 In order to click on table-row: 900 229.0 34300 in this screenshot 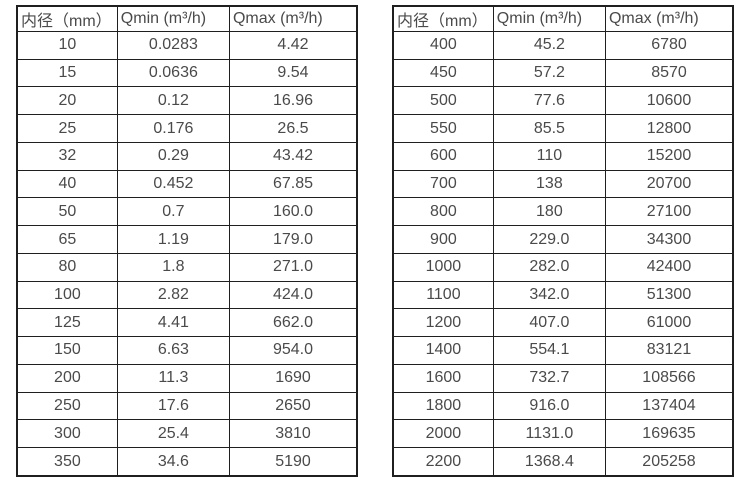, I will do `click(563, 239)`.